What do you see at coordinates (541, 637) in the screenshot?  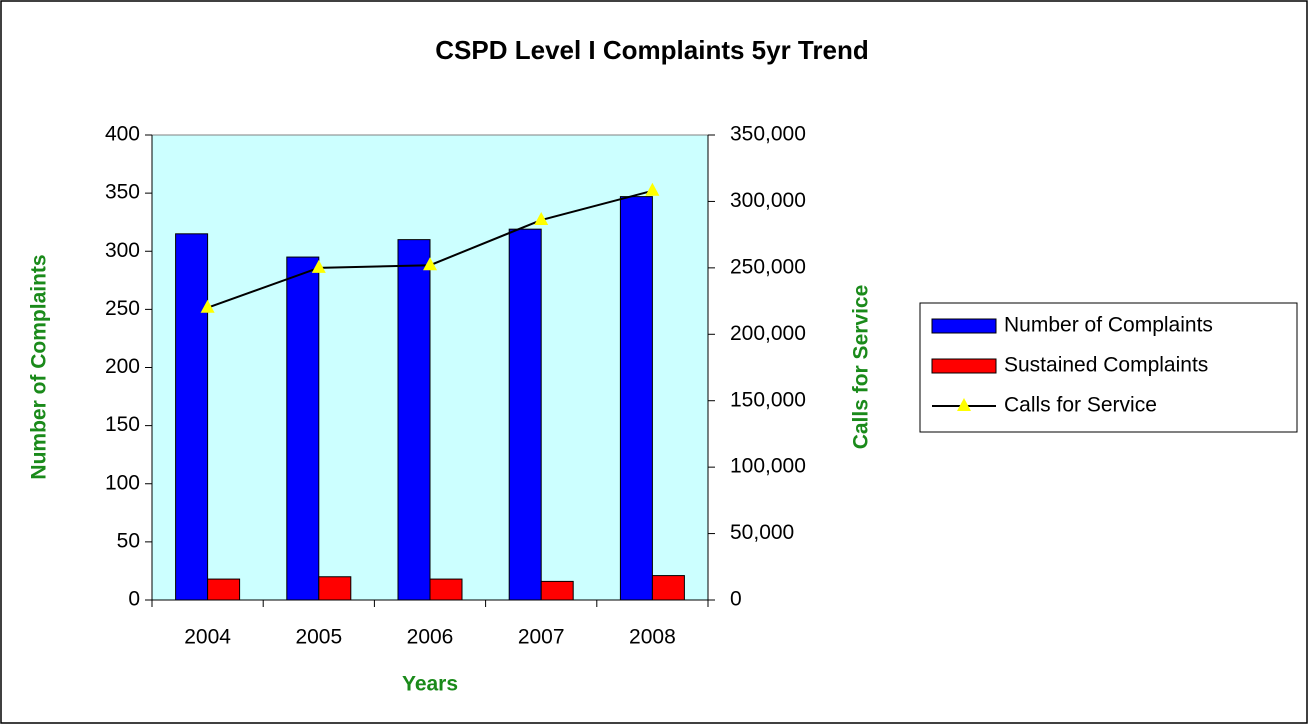 I see `x-tick-label: 2007` at bounding box center [541, 637].